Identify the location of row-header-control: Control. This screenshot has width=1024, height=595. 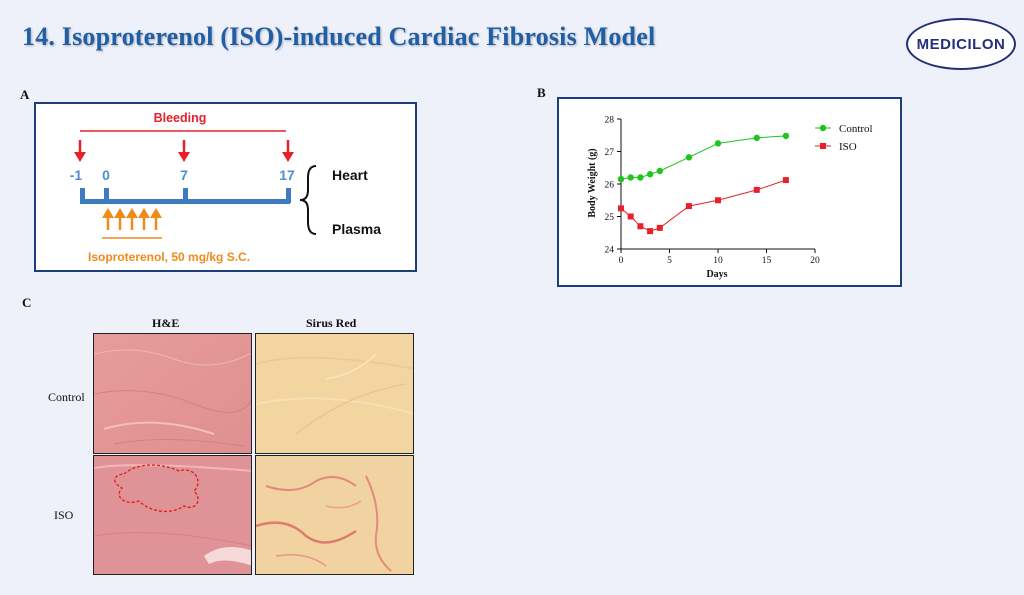
(66, 397).